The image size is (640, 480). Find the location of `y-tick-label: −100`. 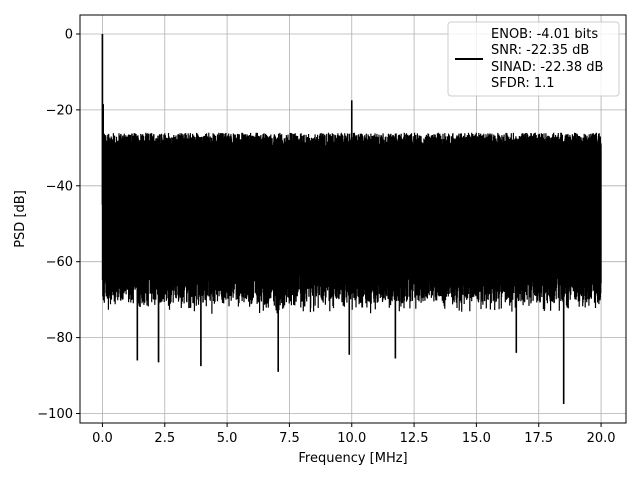

y-tick-label: −100 is located at coordinates (55, 414).